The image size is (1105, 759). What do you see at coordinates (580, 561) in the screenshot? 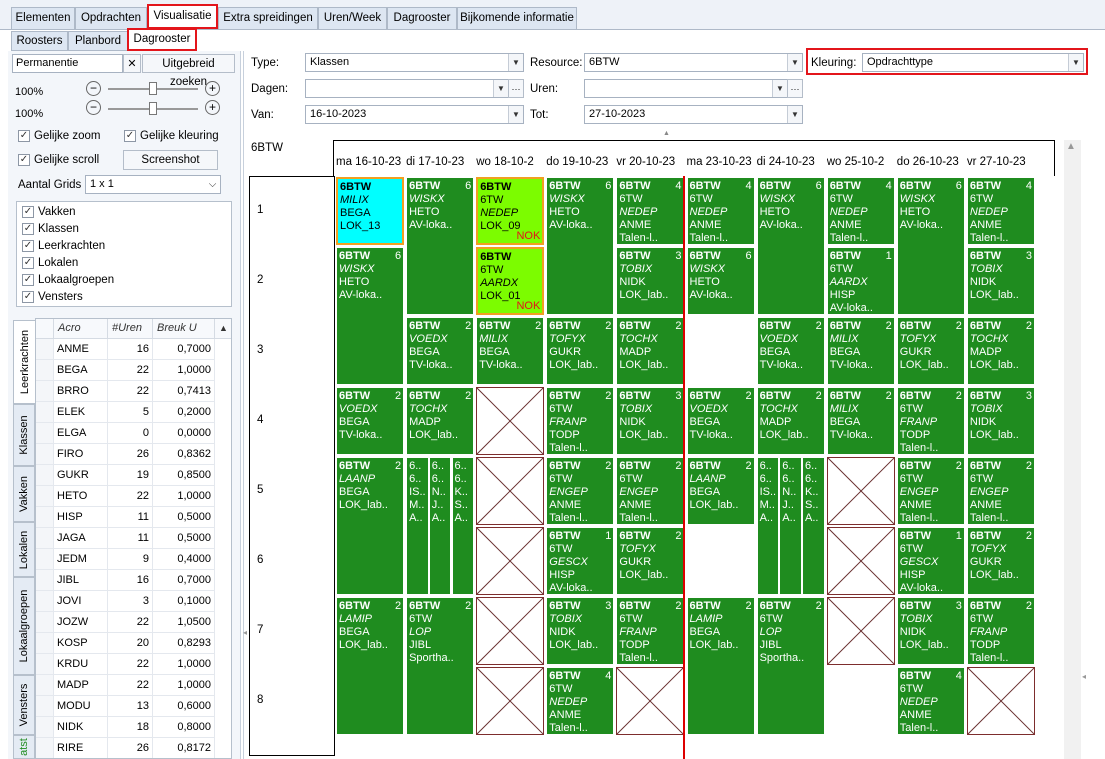
I see `lesson-block: 6BTW 6TW GESCX HISP AV-loka.. 1` at bounding box center [580, 561].